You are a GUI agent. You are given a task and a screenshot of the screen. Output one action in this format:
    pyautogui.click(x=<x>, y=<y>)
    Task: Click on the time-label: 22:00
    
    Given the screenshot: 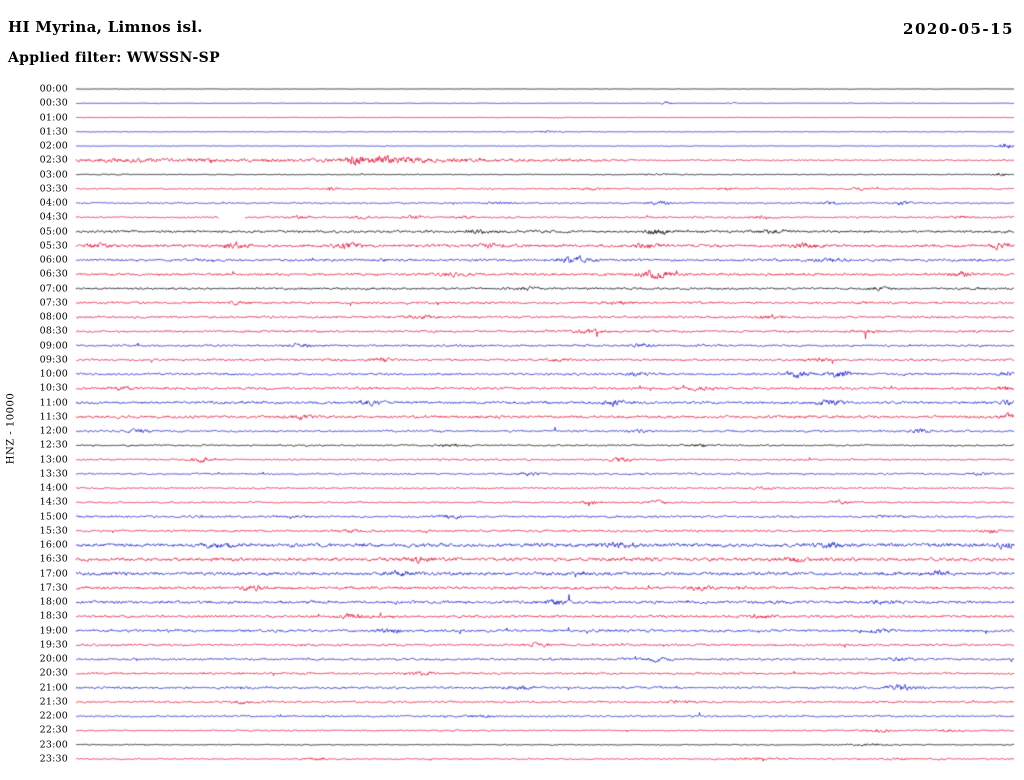 What is the action you would take?
    pyautogui.click(x=53, y=716)
    